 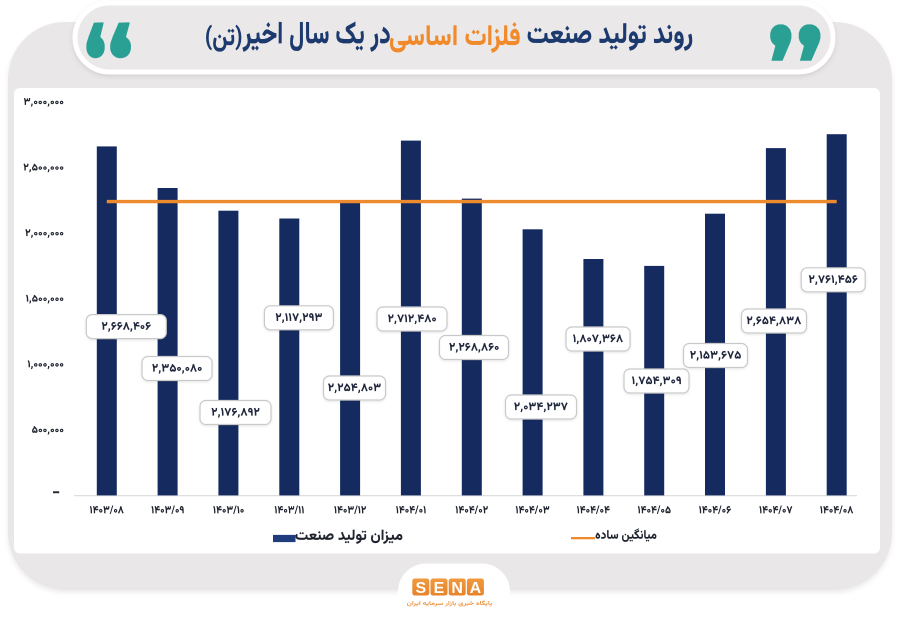 I want to click on svg-text: S, so click(x=420, y=588).